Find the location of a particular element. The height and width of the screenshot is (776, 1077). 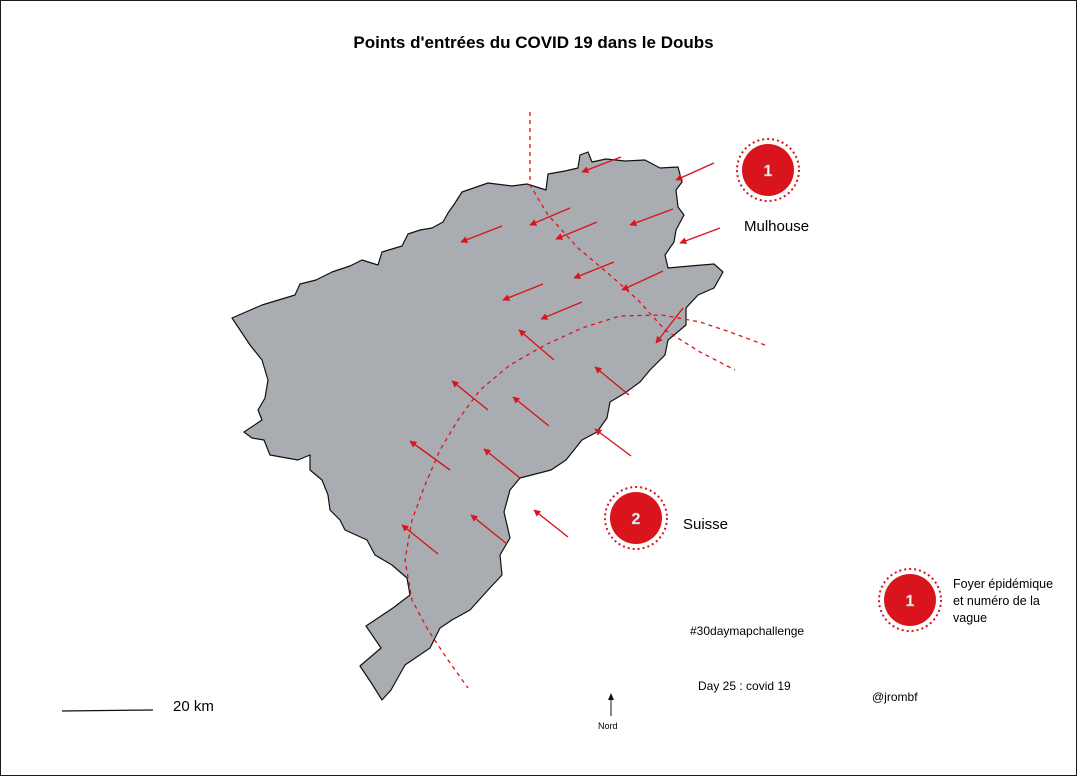

legend-number: 1 is located at coordinates (910, 601).